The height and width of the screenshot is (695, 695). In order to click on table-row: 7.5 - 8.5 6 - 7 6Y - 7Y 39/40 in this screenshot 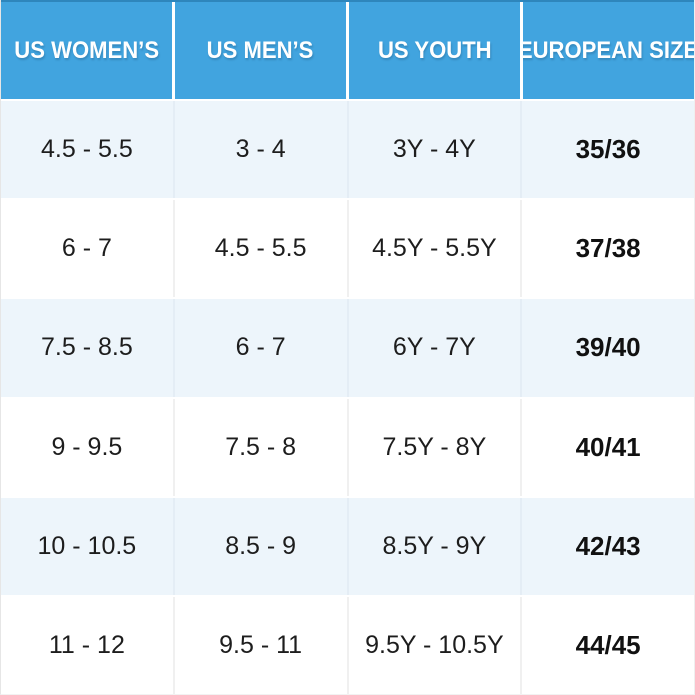, I will do `click(347, 347)`.